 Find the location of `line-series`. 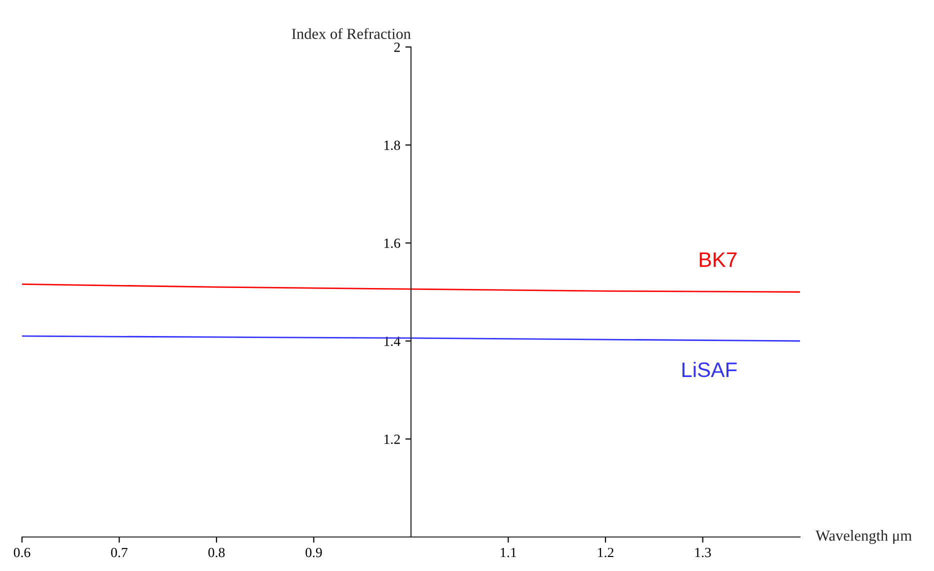

line-series is located at coordinates (411, 288).